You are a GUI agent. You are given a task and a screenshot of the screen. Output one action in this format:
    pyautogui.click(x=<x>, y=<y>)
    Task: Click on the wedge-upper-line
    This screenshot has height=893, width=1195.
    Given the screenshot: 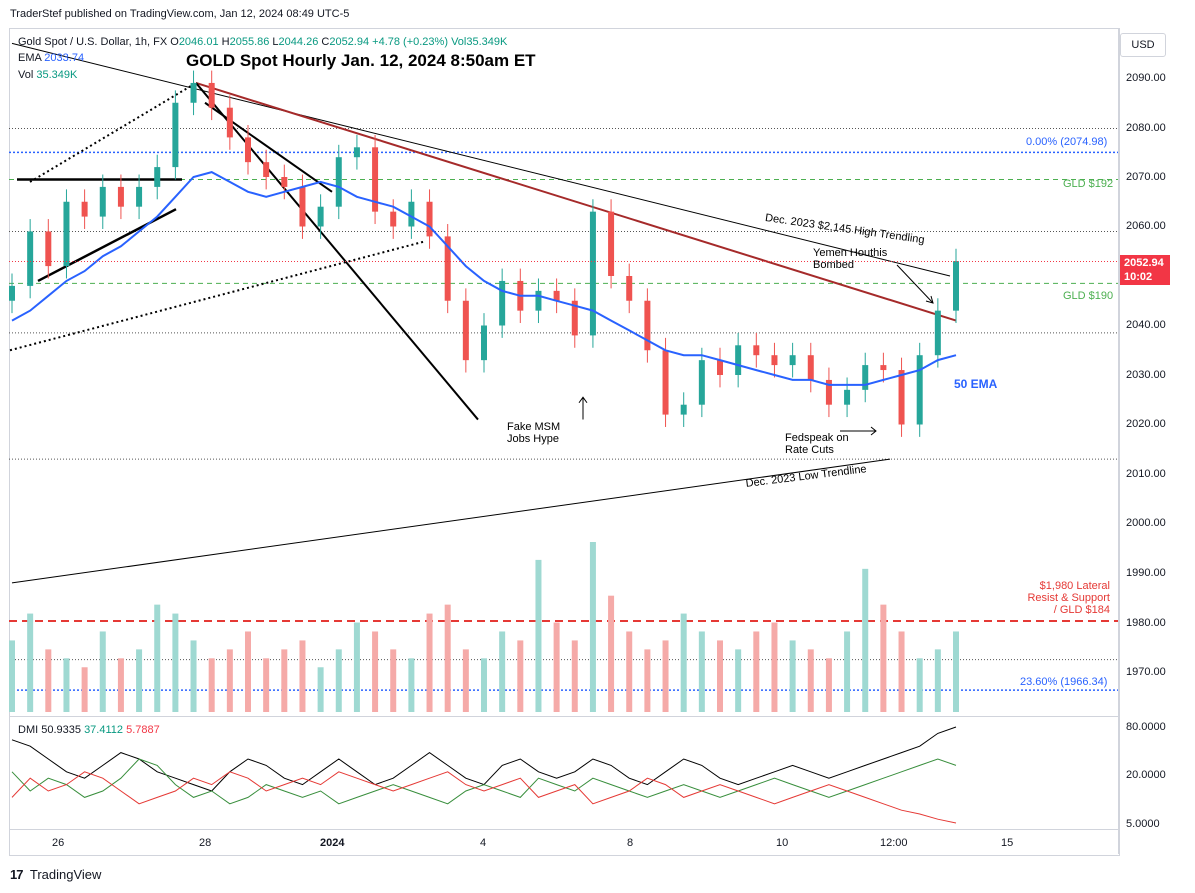 What is the action you would take?
    pyautogui.click(x=268, y=147)
    